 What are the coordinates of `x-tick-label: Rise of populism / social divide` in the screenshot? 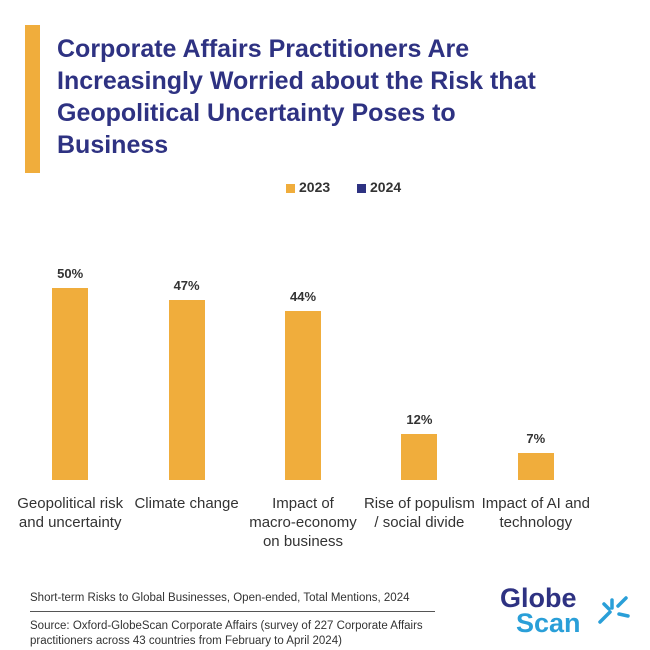 It's located at (419, 513).